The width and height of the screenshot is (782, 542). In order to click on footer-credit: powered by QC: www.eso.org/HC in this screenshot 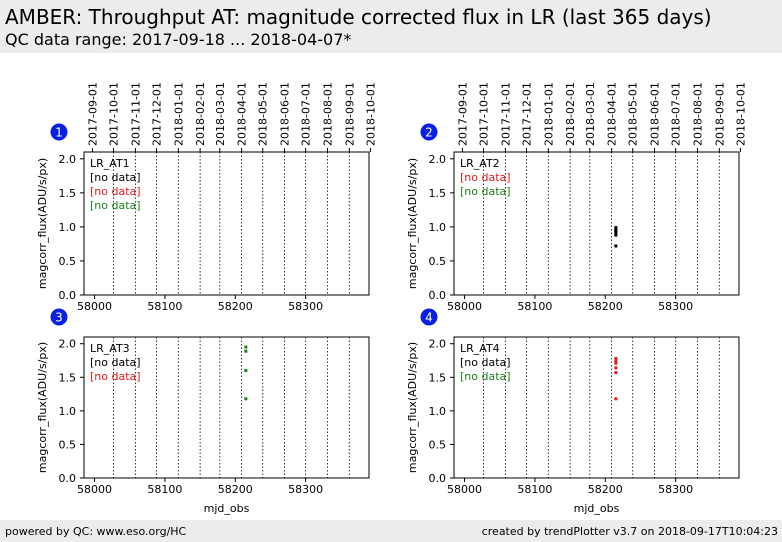, I will do `click(96, 531)`.